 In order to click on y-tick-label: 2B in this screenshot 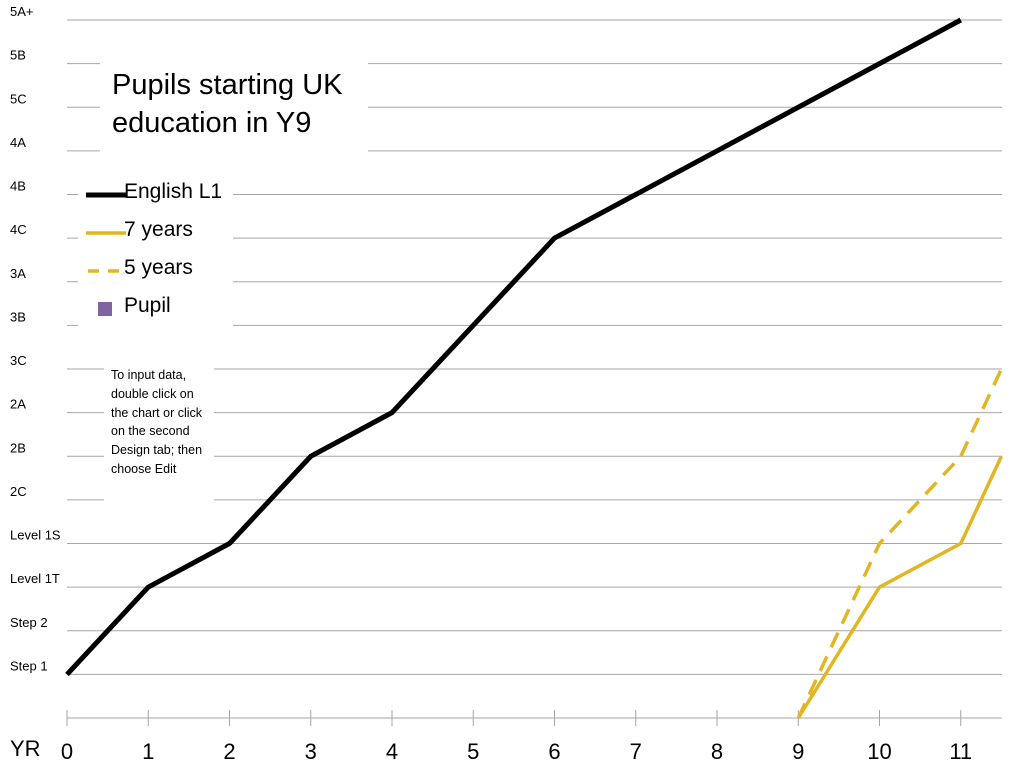, I will do `click(18, 447)`.